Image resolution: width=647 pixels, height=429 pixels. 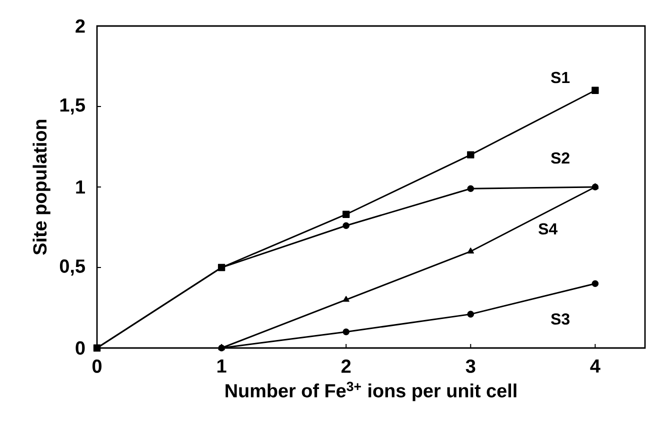 I want to click on x-tick-label: 2, so click(x=346, y=366).